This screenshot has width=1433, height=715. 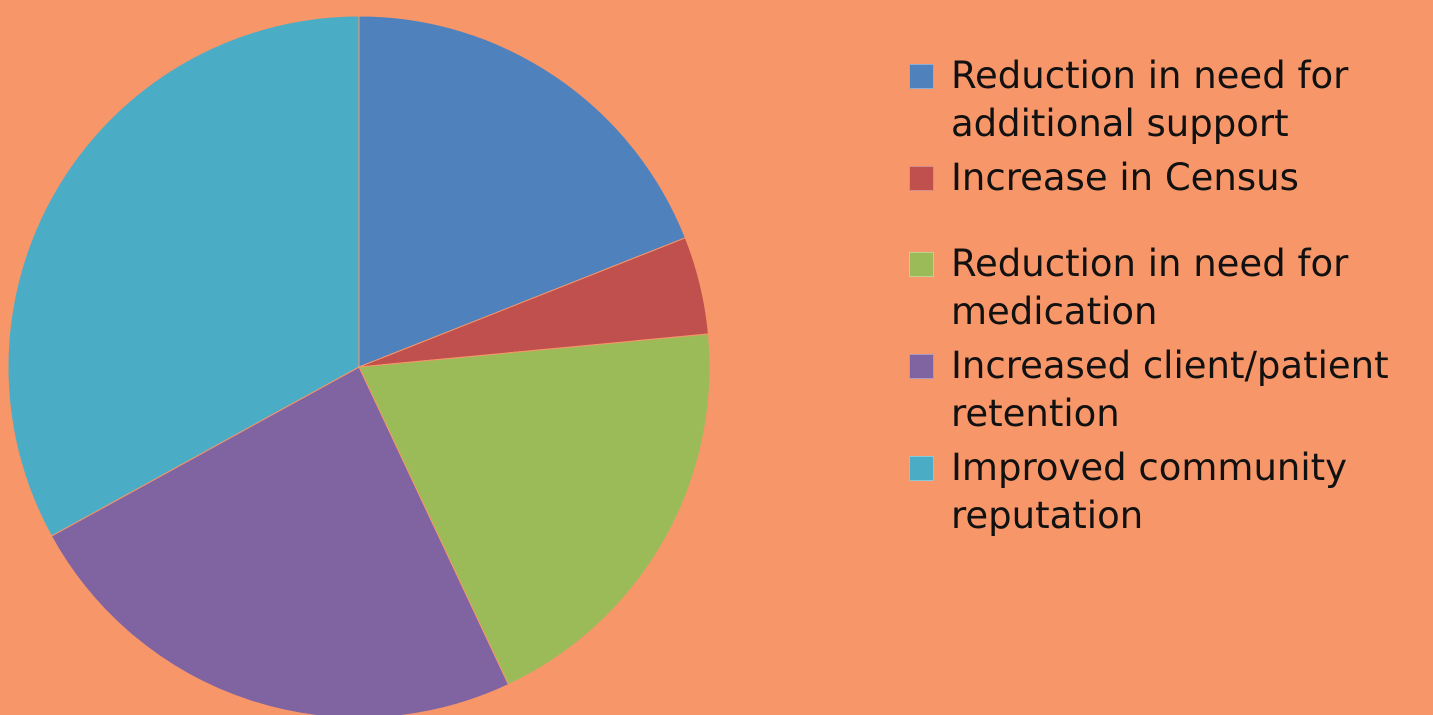 What do you see at coordinates (1150, 99) in the screenshot?
I see `legend-label: Reduction in need for additional support` at bounding box center [1150, 99].